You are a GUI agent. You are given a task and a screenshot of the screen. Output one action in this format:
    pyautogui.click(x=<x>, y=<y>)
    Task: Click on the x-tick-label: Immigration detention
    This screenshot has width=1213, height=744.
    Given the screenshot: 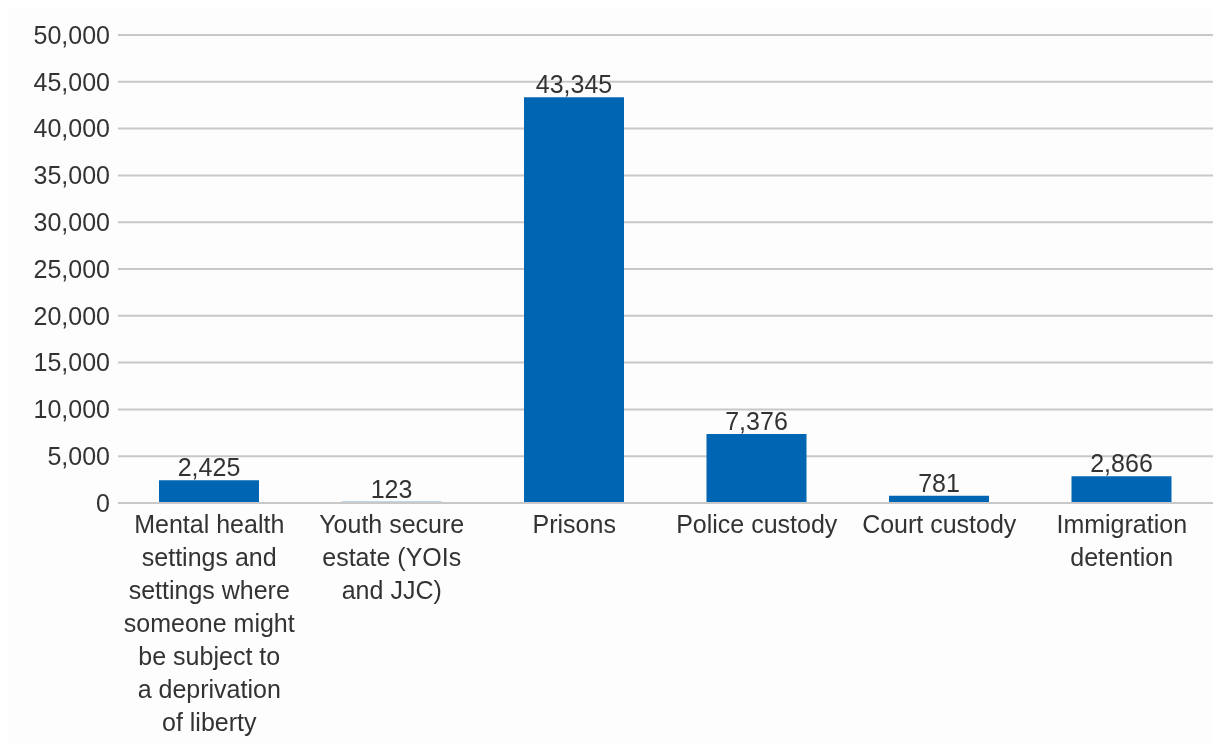 What is the action you would take?
    pyautogui.click(x=1122, y=540)
    